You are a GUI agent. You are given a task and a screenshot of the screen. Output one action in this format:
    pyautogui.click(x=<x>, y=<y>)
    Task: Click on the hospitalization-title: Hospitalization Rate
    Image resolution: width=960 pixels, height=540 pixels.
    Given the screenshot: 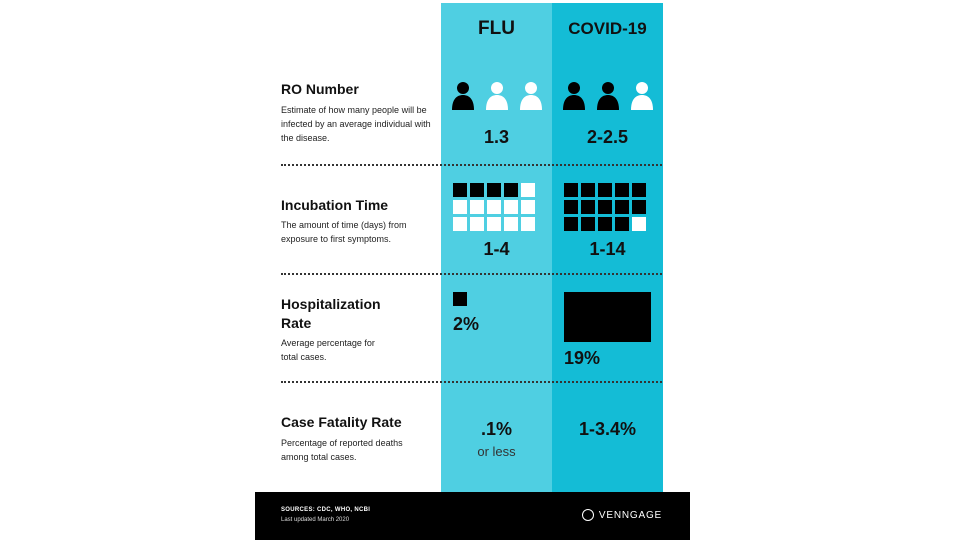 What is the action you would take?
    pyautogui.click(x=331, y=313)
    